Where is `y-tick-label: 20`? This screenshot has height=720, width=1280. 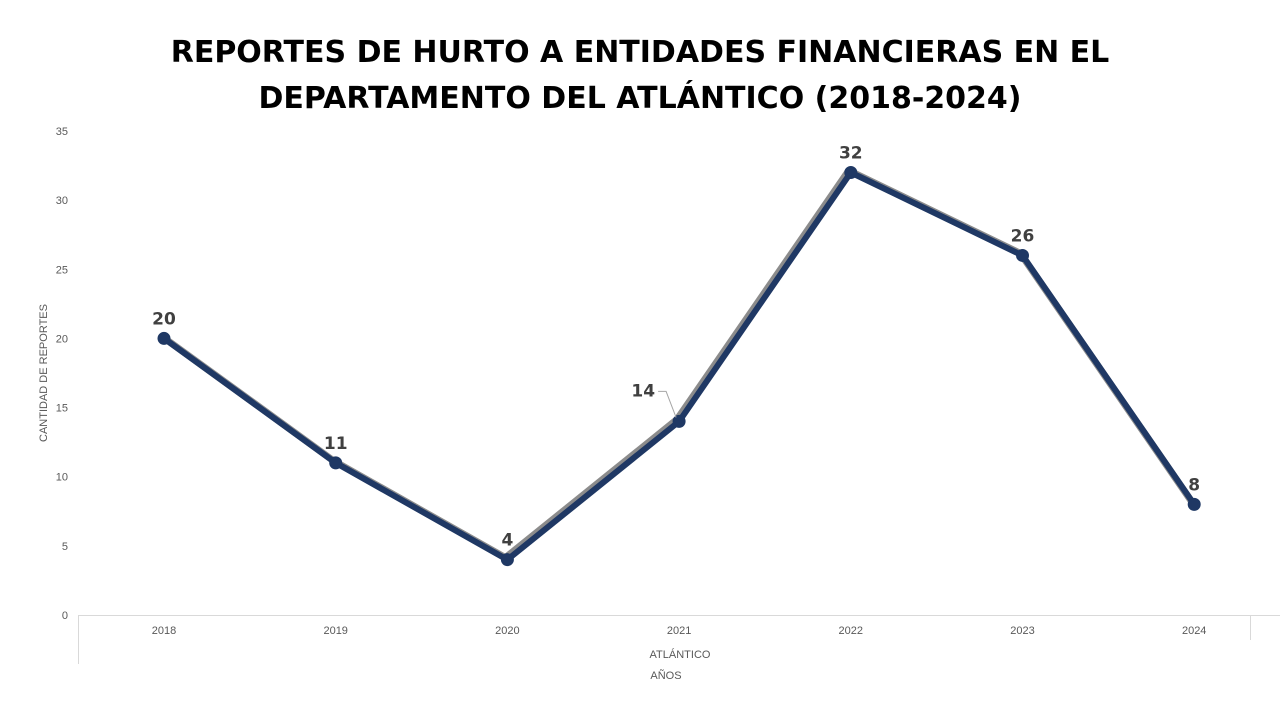
y-tick-label: 20 is located at coordinates (62, 339).